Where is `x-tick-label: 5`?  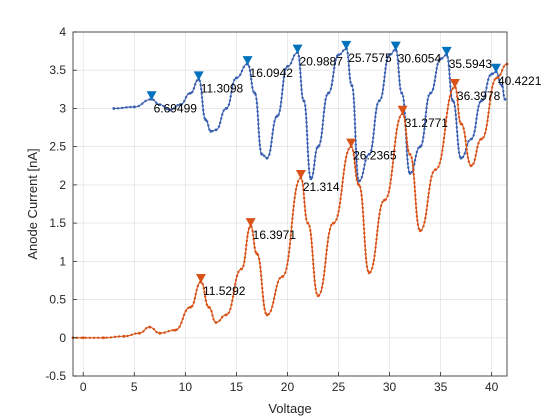
x-tick-label: 5 is located at coordinates (134, 387).